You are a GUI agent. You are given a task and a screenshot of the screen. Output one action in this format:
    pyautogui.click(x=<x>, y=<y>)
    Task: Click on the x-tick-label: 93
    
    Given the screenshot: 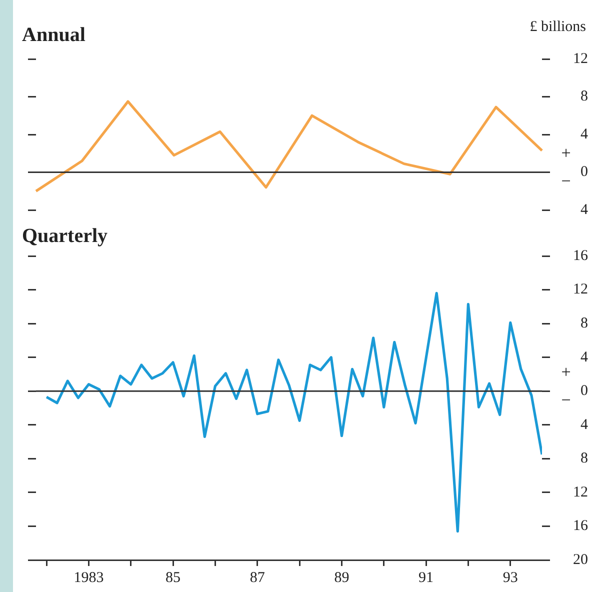 What is the action you would take?
    pyautogui.click(x=510, y=578)
    